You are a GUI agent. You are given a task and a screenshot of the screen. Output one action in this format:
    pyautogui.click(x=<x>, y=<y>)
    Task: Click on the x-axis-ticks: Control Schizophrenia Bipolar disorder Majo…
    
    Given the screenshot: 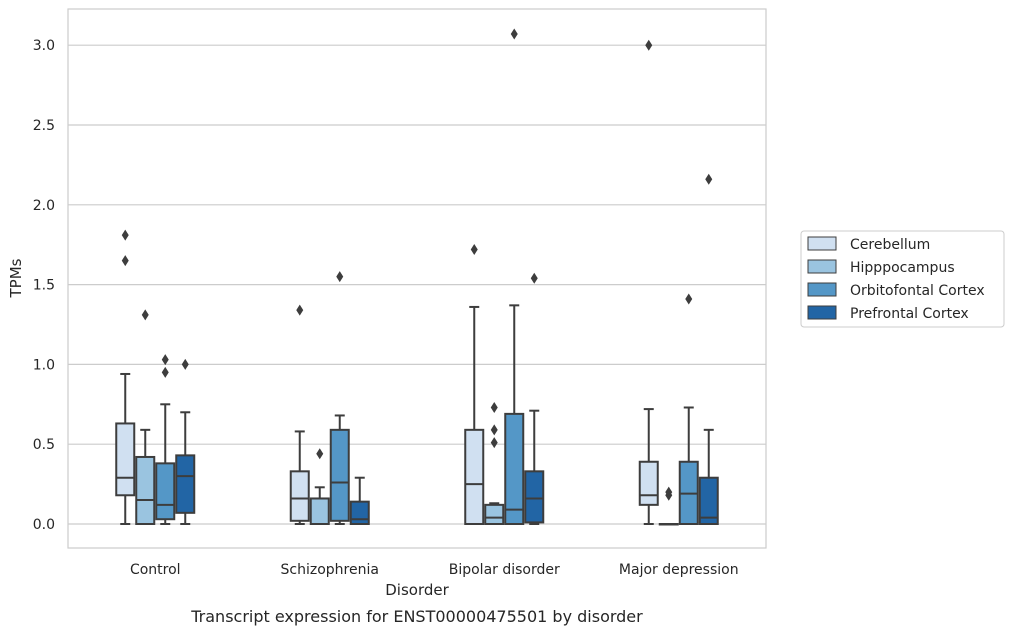 What is the action you would take?
    pyautogui.click(x=434, y=570)
    